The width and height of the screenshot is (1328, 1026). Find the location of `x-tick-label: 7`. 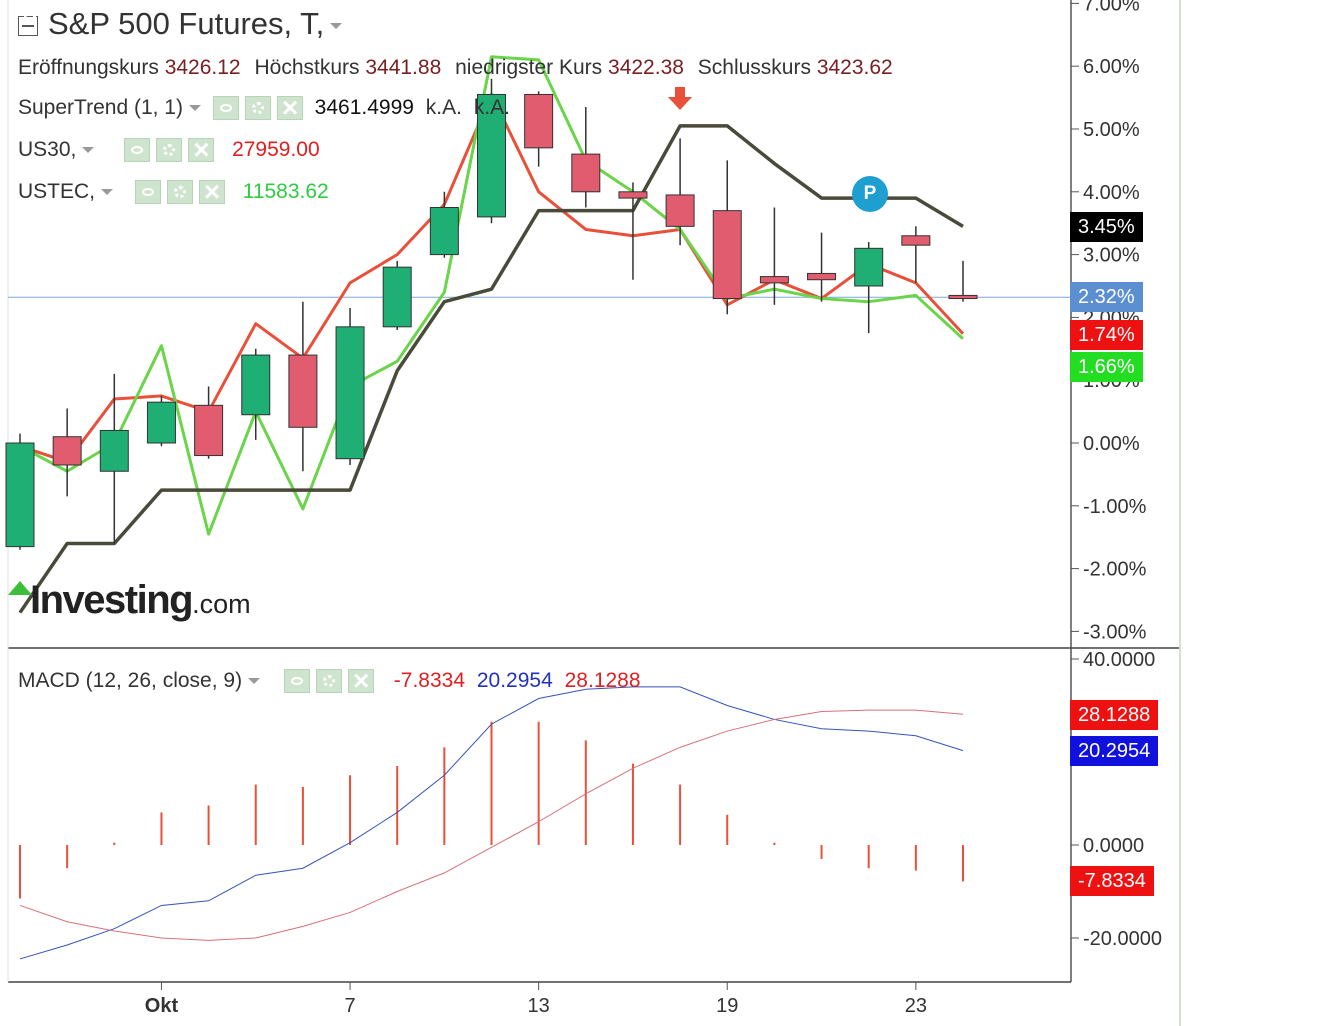

x-tick-label: 7 is located at coordinates (349, 1006).